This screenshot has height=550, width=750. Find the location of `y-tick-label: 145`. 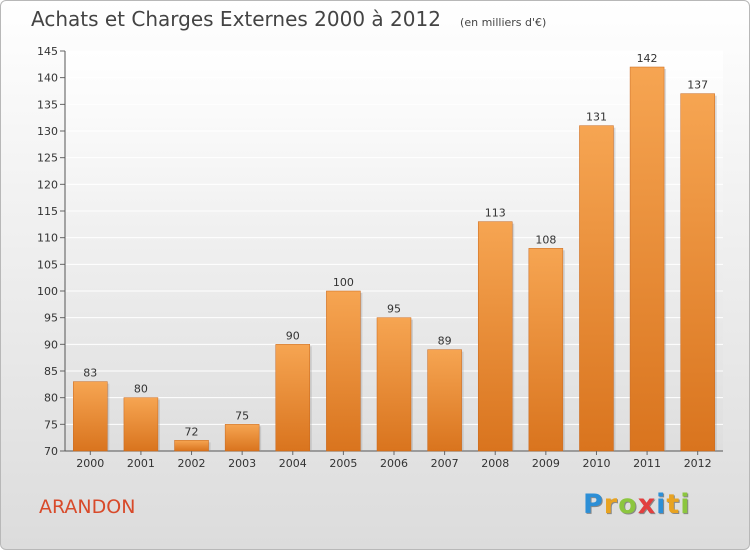

y-tick-label: 145 is located at coordinates (47, 51).